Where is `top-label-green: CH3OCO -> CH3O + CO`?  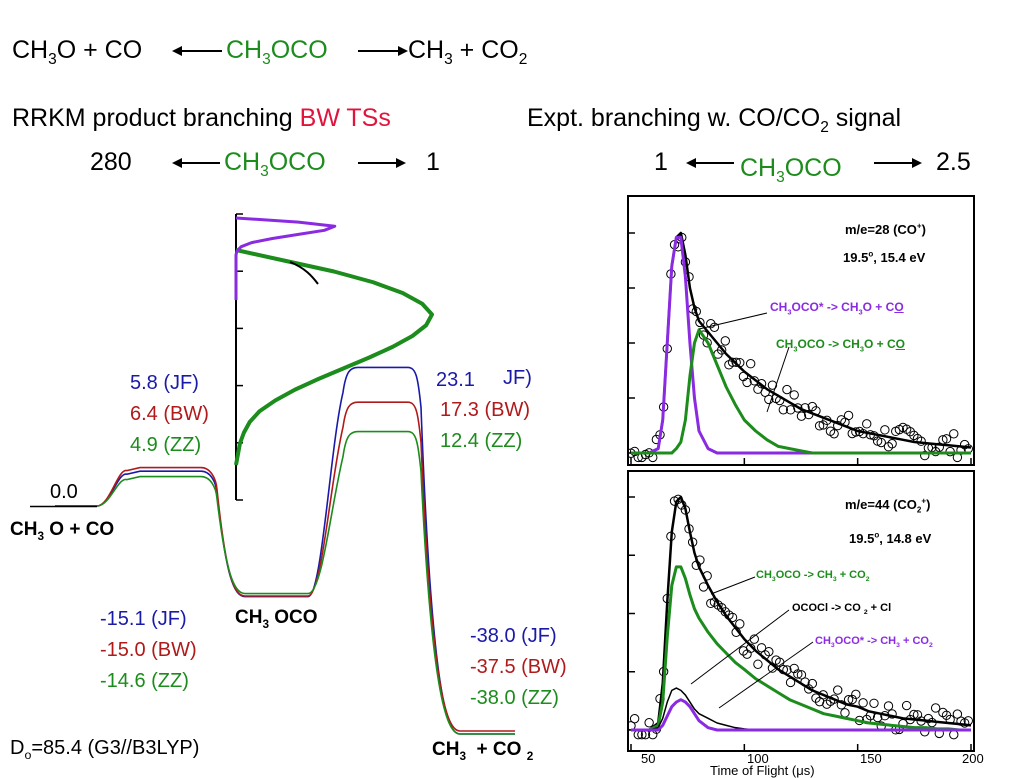
top-label-green: CH3OCO -> CH3O + CO is located at coordinates (840, 345).